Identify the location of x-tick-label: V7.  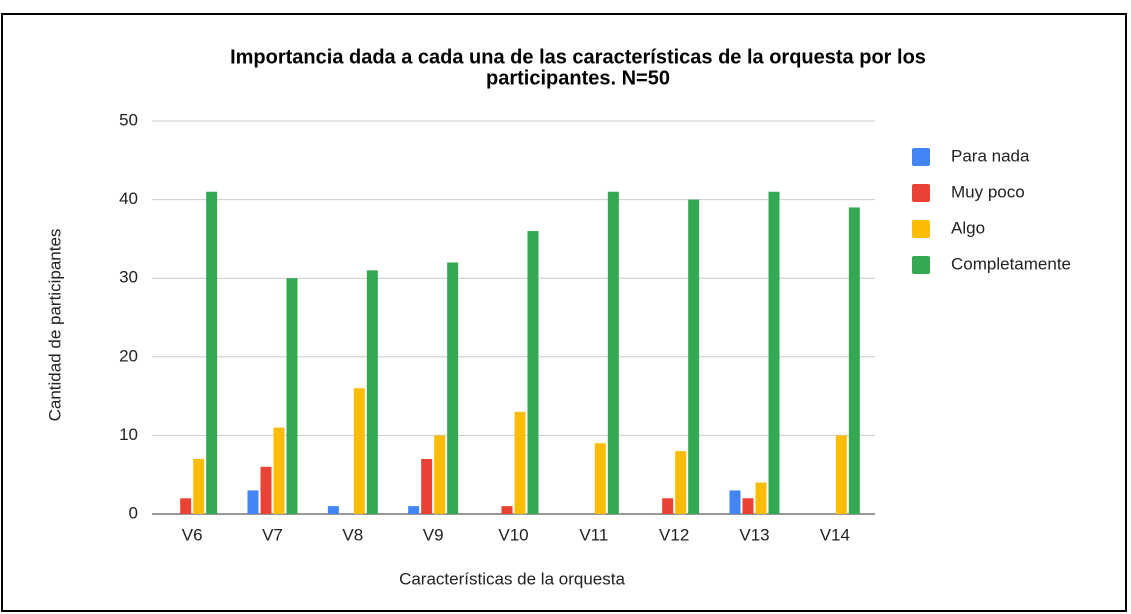
(272, 534).